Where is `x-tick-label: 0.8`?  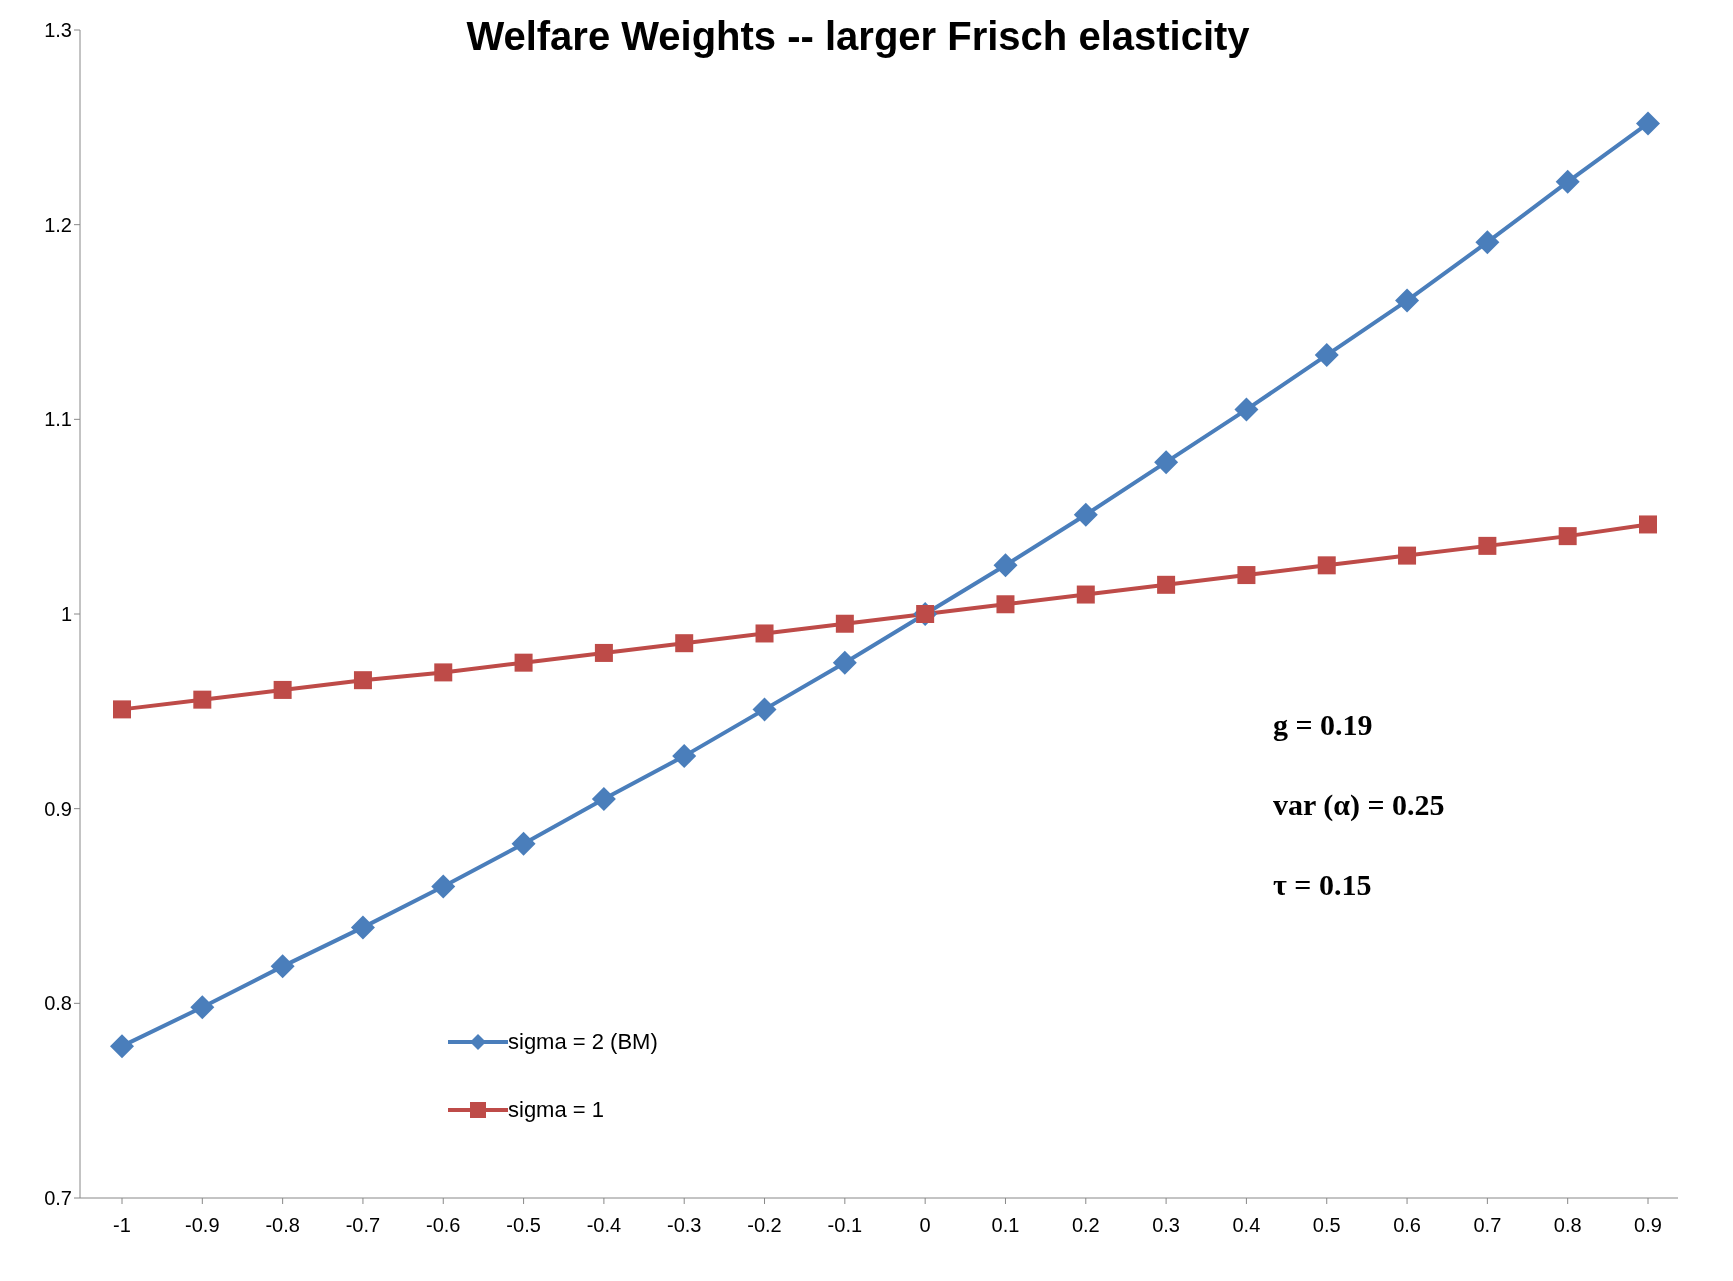 x-tick-label: 0.8 is located at coordinates (1567, 1225).